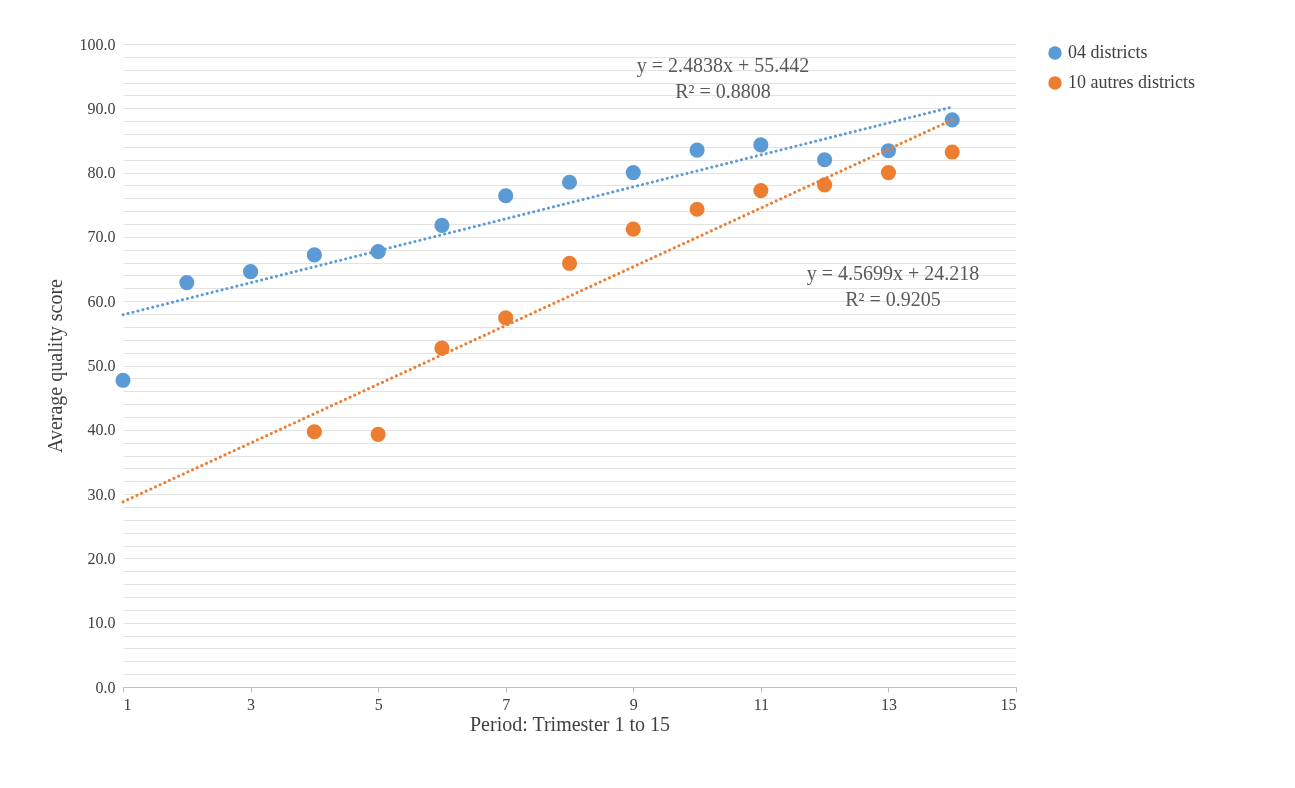 The image size is (1295, 788). I want to click on x-tick-label: 13, so click(888, 704).